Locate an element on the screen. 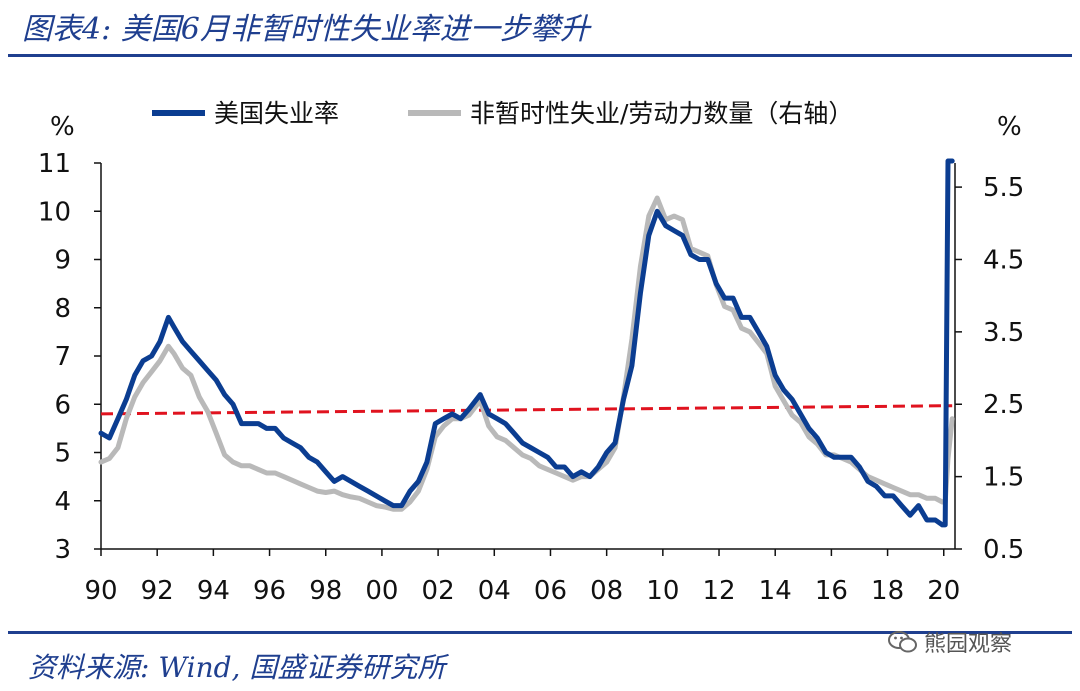  left-tick-label: 11 is located at coordinates (54, 164).